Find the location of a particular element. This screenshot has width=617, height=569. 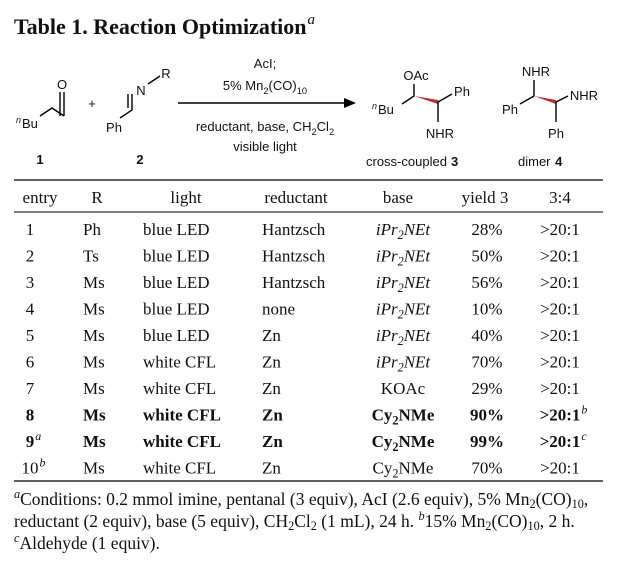

compound-number: 2 is located at coordinates (139, 159).